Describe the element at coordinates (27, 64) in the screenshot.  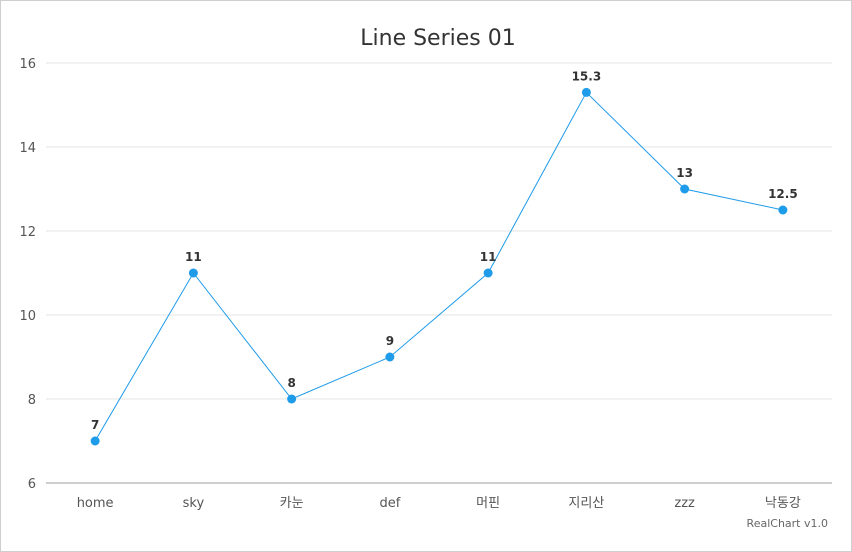
I see `y-tick-label: 16` at that location.